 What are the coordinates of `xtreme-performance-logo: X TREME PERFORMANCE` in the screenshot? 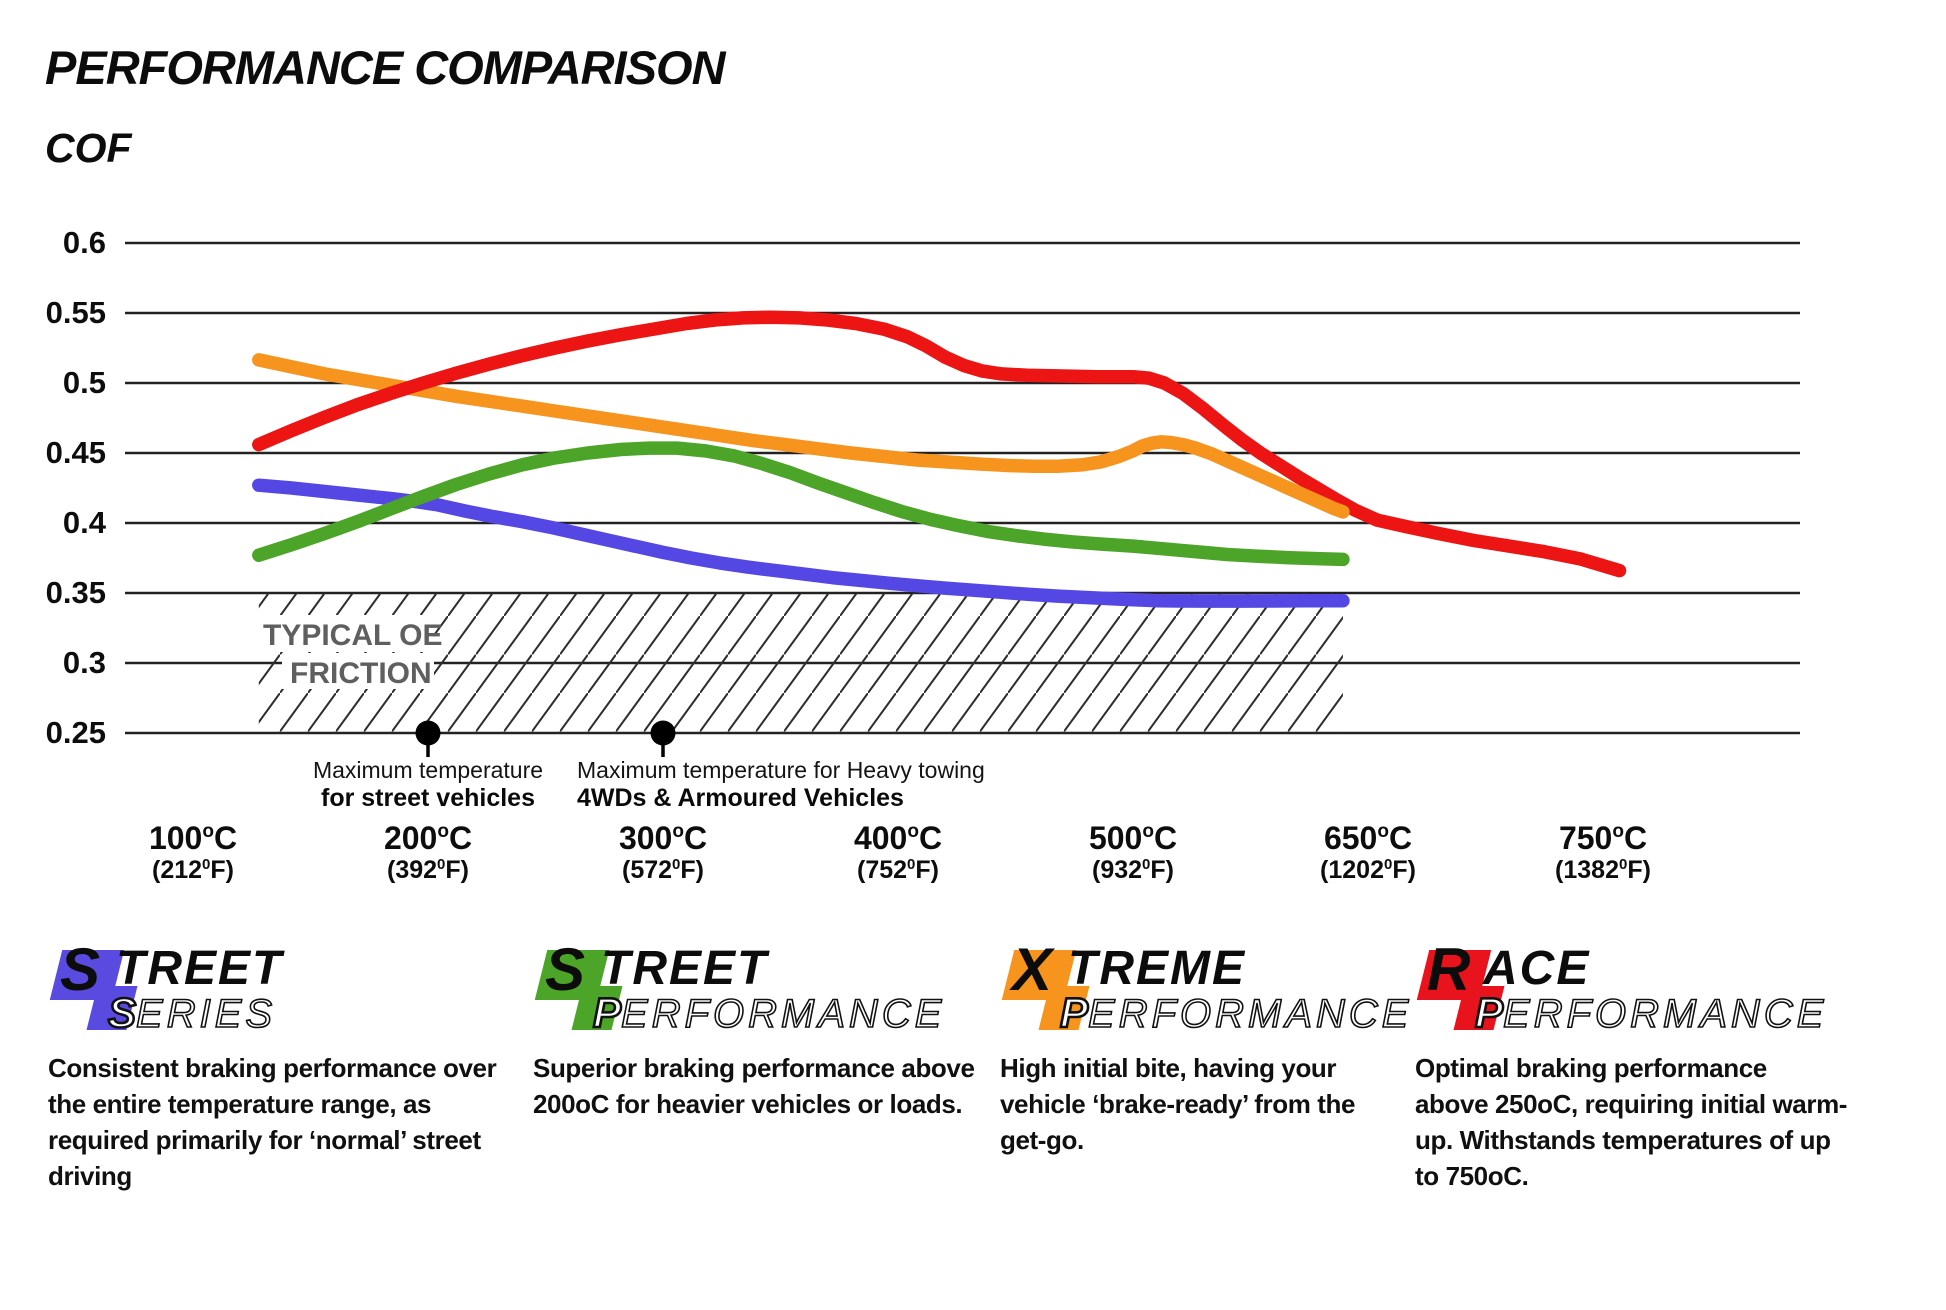 It's located at (1240, 988).